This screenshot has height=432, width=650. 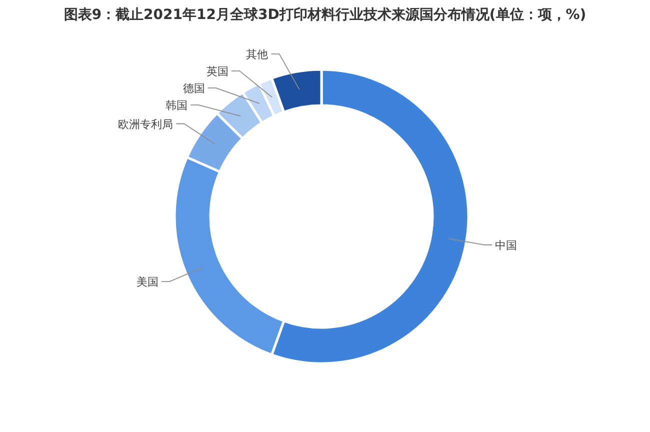 What do you see at coordinates (146, 124) in the screenshot?
I see `category-label: 欧洲专利局` at bounding box center [146, 124].